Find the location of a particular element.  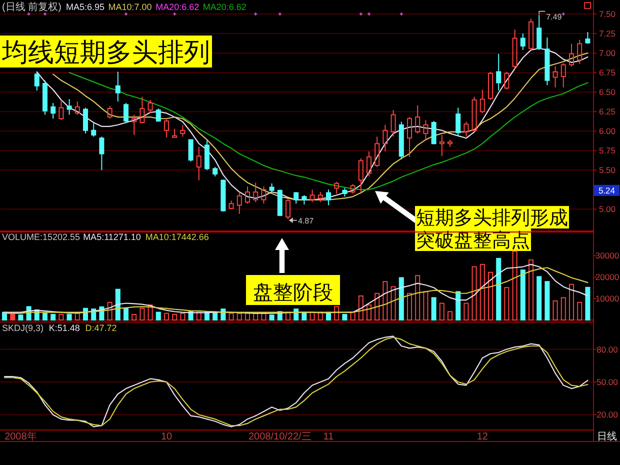

y-tick-label: 7.00 is located at coordinates (607, 53).